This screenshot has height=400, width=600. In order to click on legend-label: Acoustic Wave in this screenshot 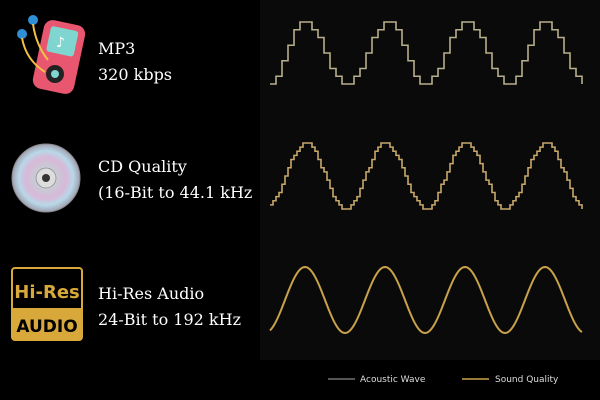, I will do `click(393, 380)`.